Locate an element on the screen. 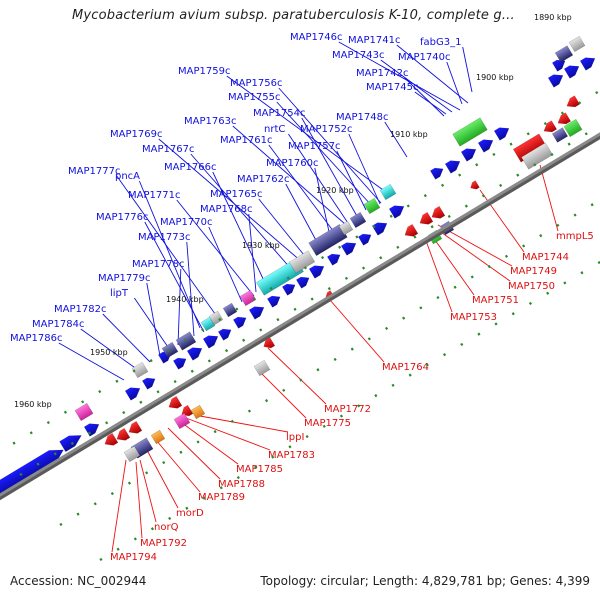 Image resolution: width=600 pixels, height=600 pixels. gene-leader-map1783 is located at coordinates (228, 434).